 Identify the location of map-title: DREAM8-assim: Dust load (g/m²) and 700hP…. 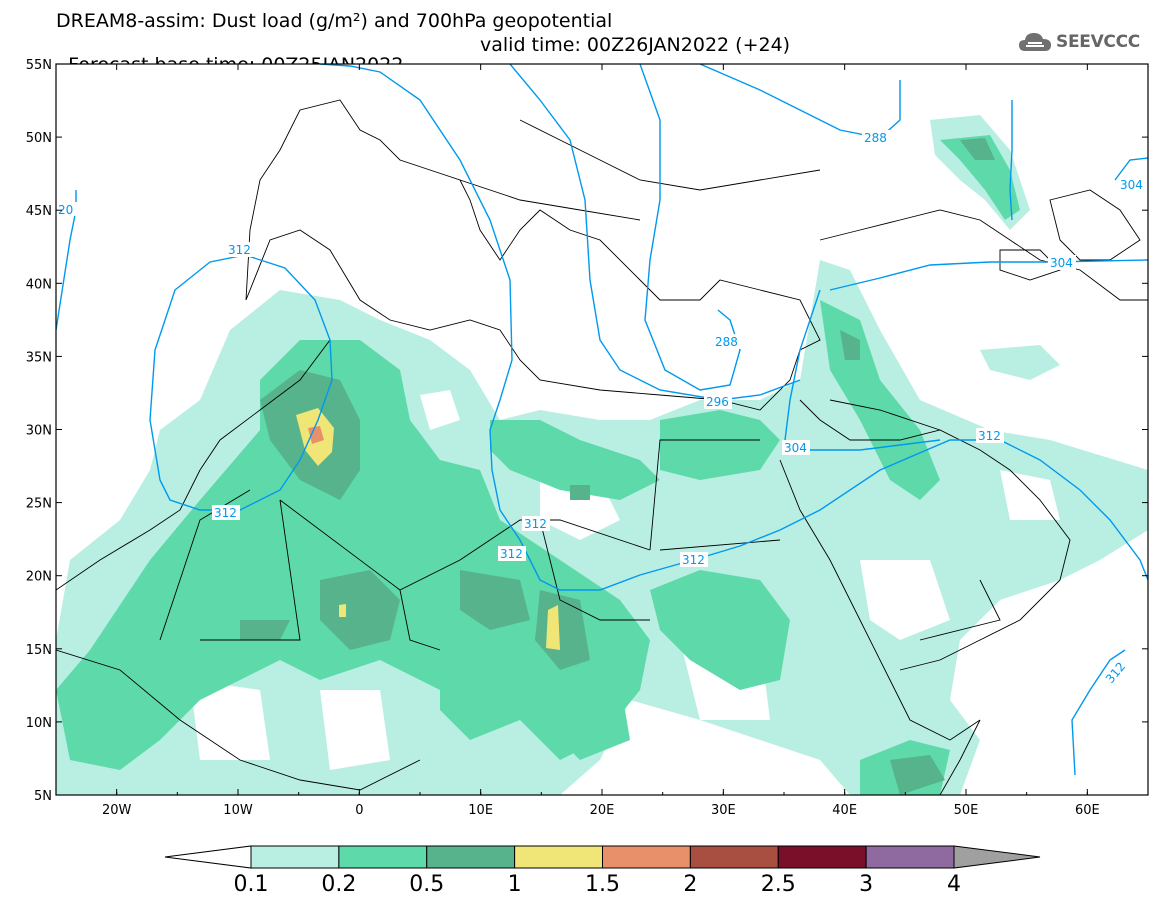
(334, 21).